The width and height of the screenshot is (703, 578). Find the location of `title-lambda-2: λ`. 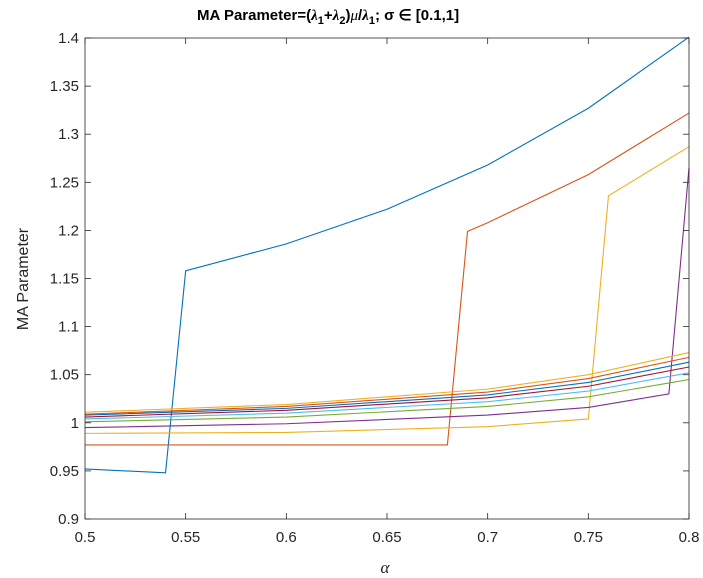

title-lambda-2: λ is located at coordinates (336, 16).